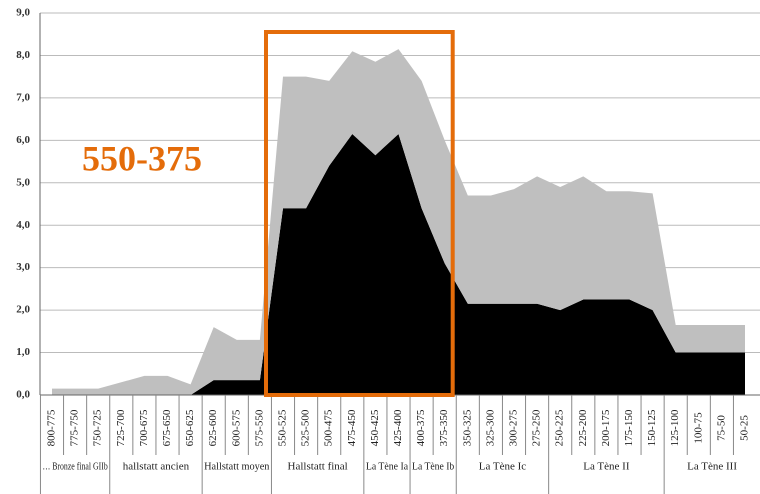 This screenshot has width=760, height=494. Describe the element at coordinates (142, 158) in the screenshot. I see `annotation: 550-375` at that location.